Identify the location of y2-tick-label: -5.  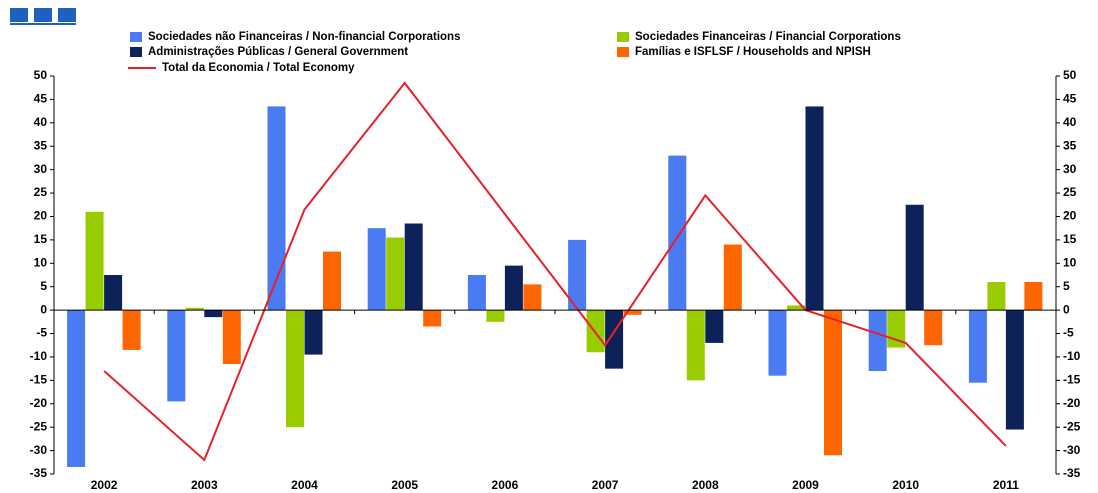
(1068, 333).